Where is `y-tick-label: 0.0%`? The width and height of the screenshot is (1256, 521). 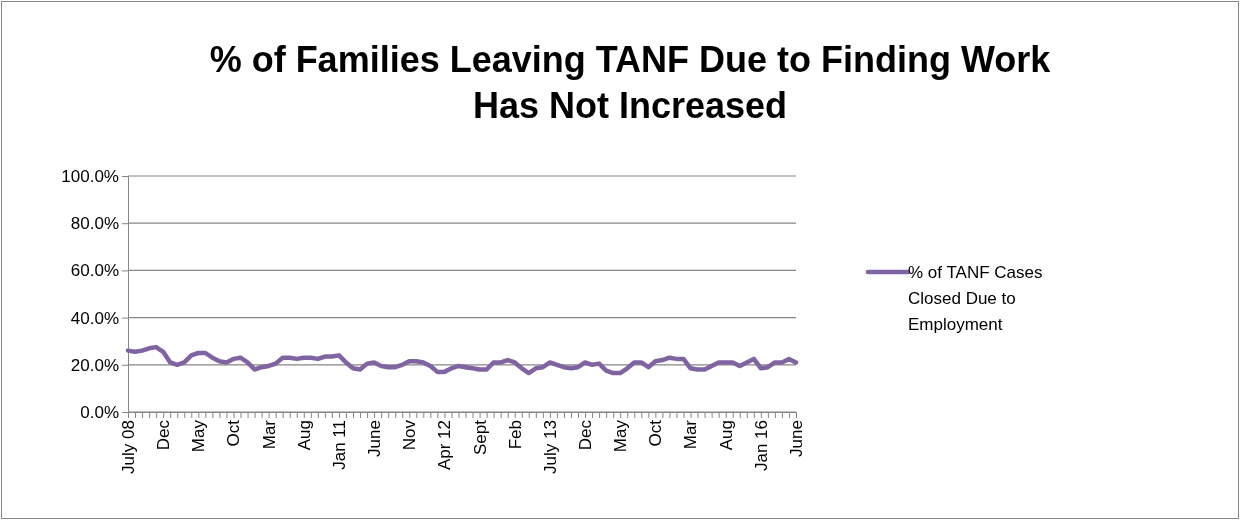
y-tick-label: 0.0% is located at coordinates (99, 412).